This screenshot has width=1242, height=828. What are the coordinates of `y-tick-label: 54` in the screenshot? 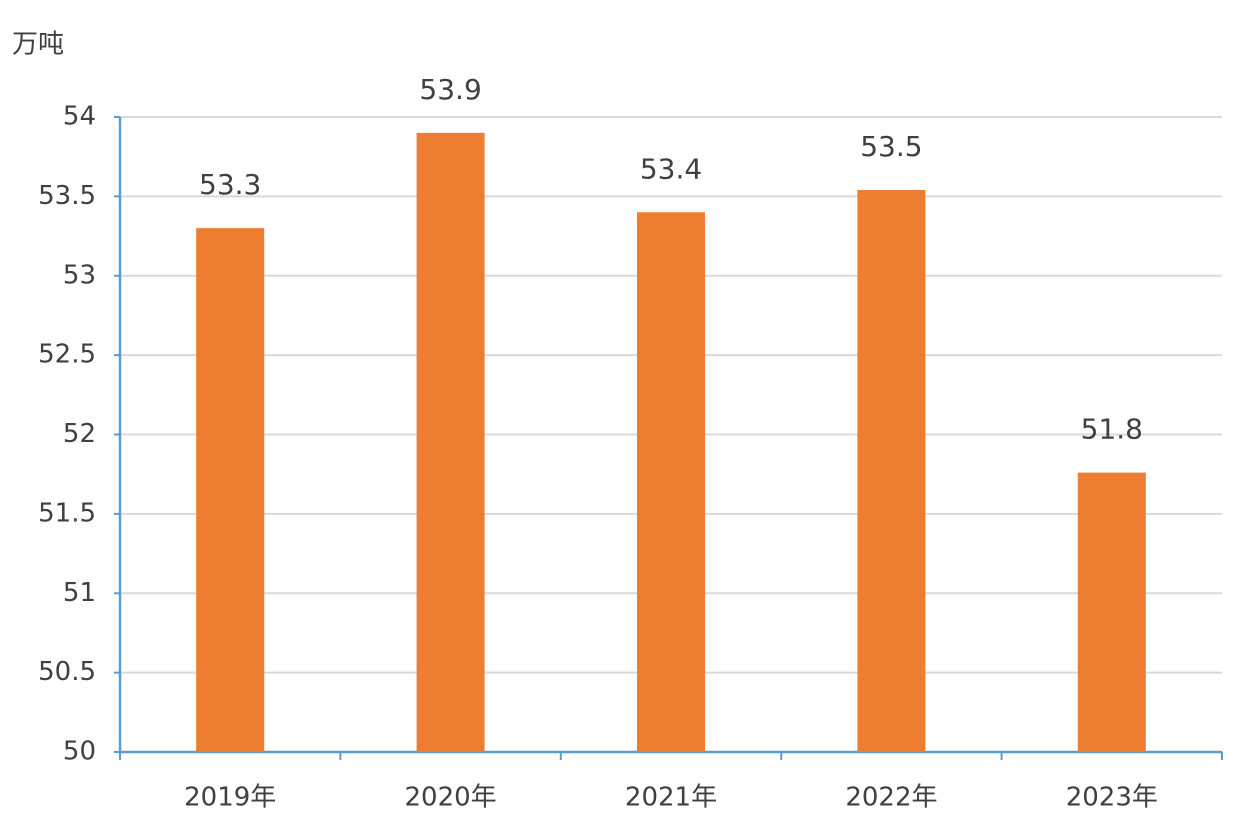 It's located at (79, 117).